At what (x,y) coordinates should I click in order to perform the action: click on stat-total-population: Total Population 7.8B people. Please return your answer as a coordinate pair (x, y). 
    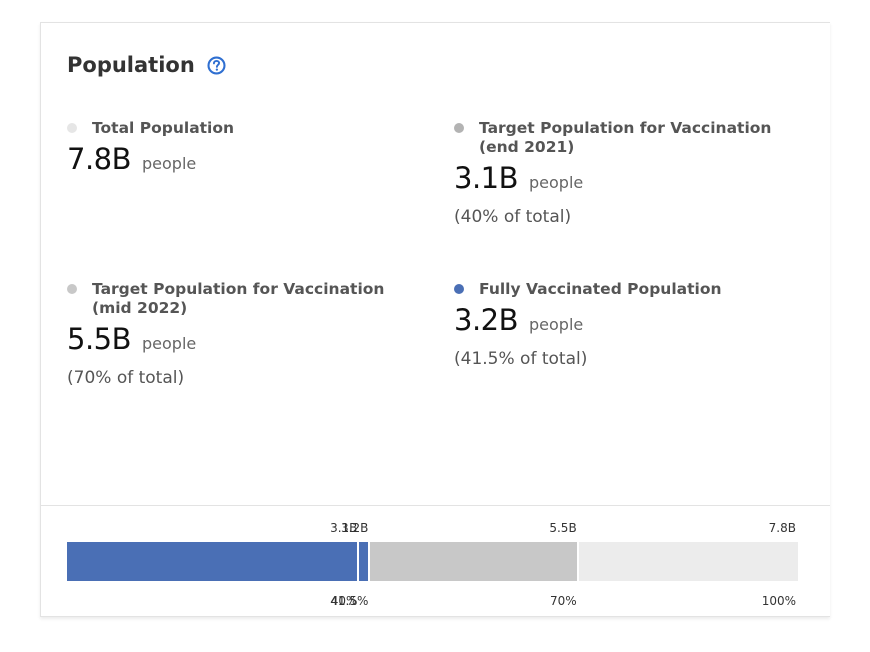
    Looking at the image, I should click on (150, 147).